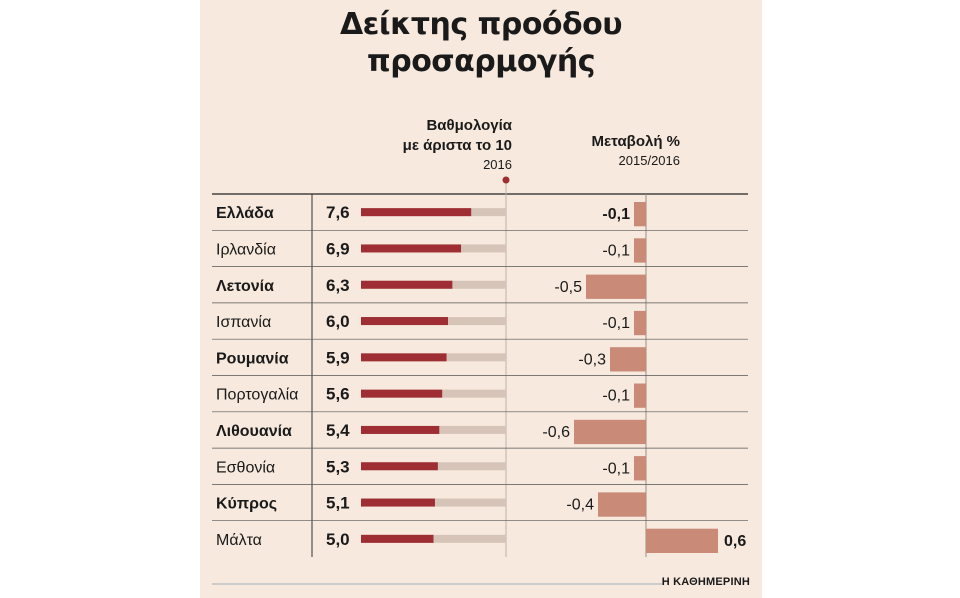 This screenshot has width=960, height=598. Describe the element at coordinates (503, 145) in the screenshot. I see `score-header-max: 10` at that location.